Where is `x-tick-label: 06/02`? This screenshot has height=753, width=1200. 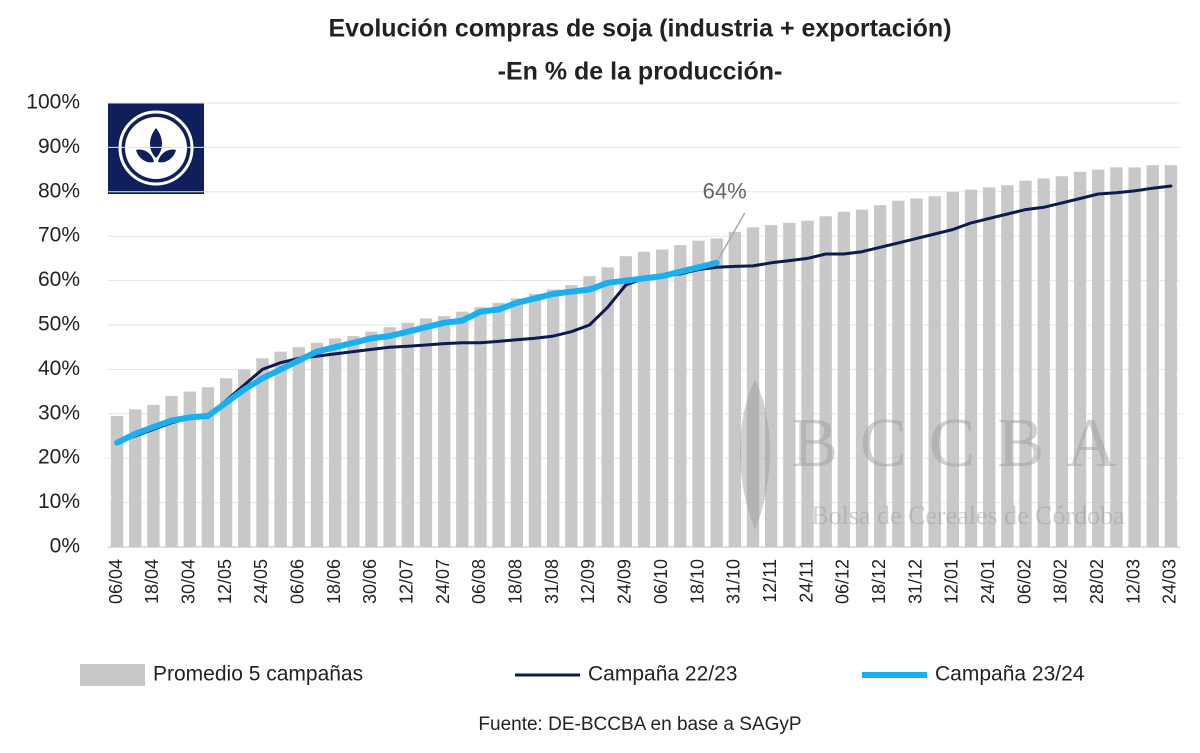 x-tick-label: 06/02 is located at coordinates (1024, 581).